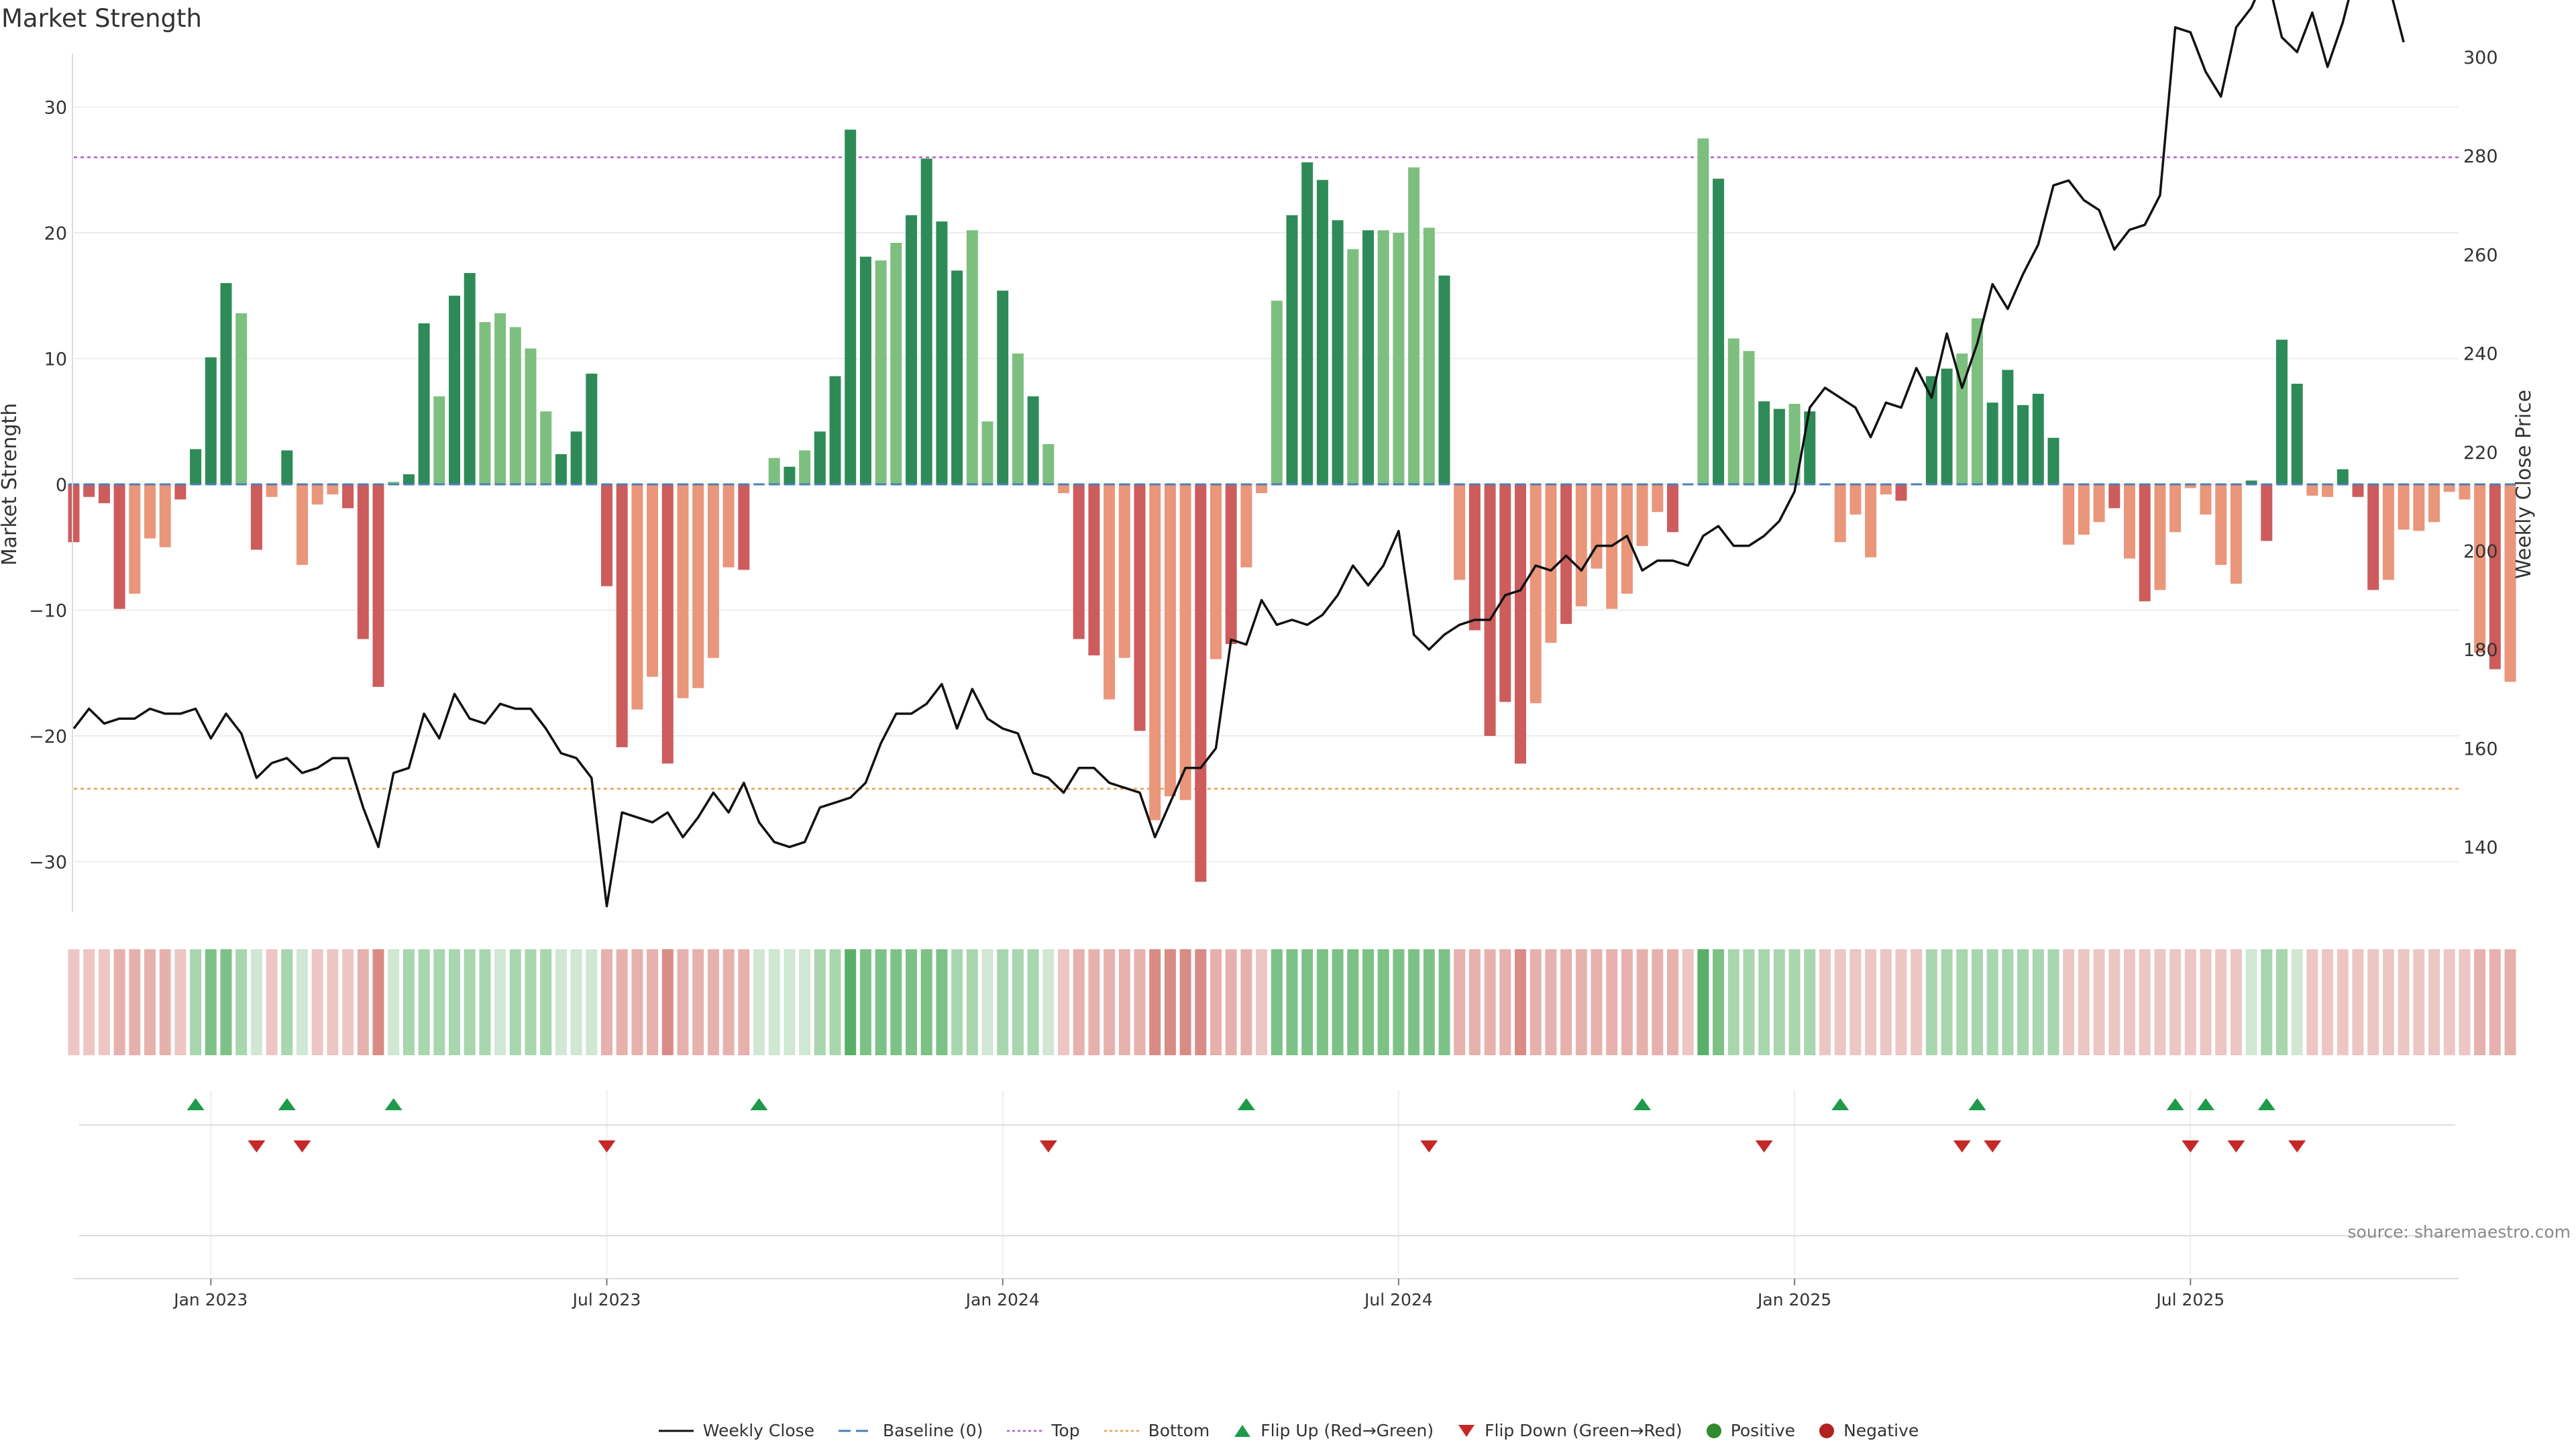 The image size is (2576, 1449). Describe the element at coordinates (2524, 484) in the screenshot. I see `y2-axis-label: Weekly Close Price` at that location.